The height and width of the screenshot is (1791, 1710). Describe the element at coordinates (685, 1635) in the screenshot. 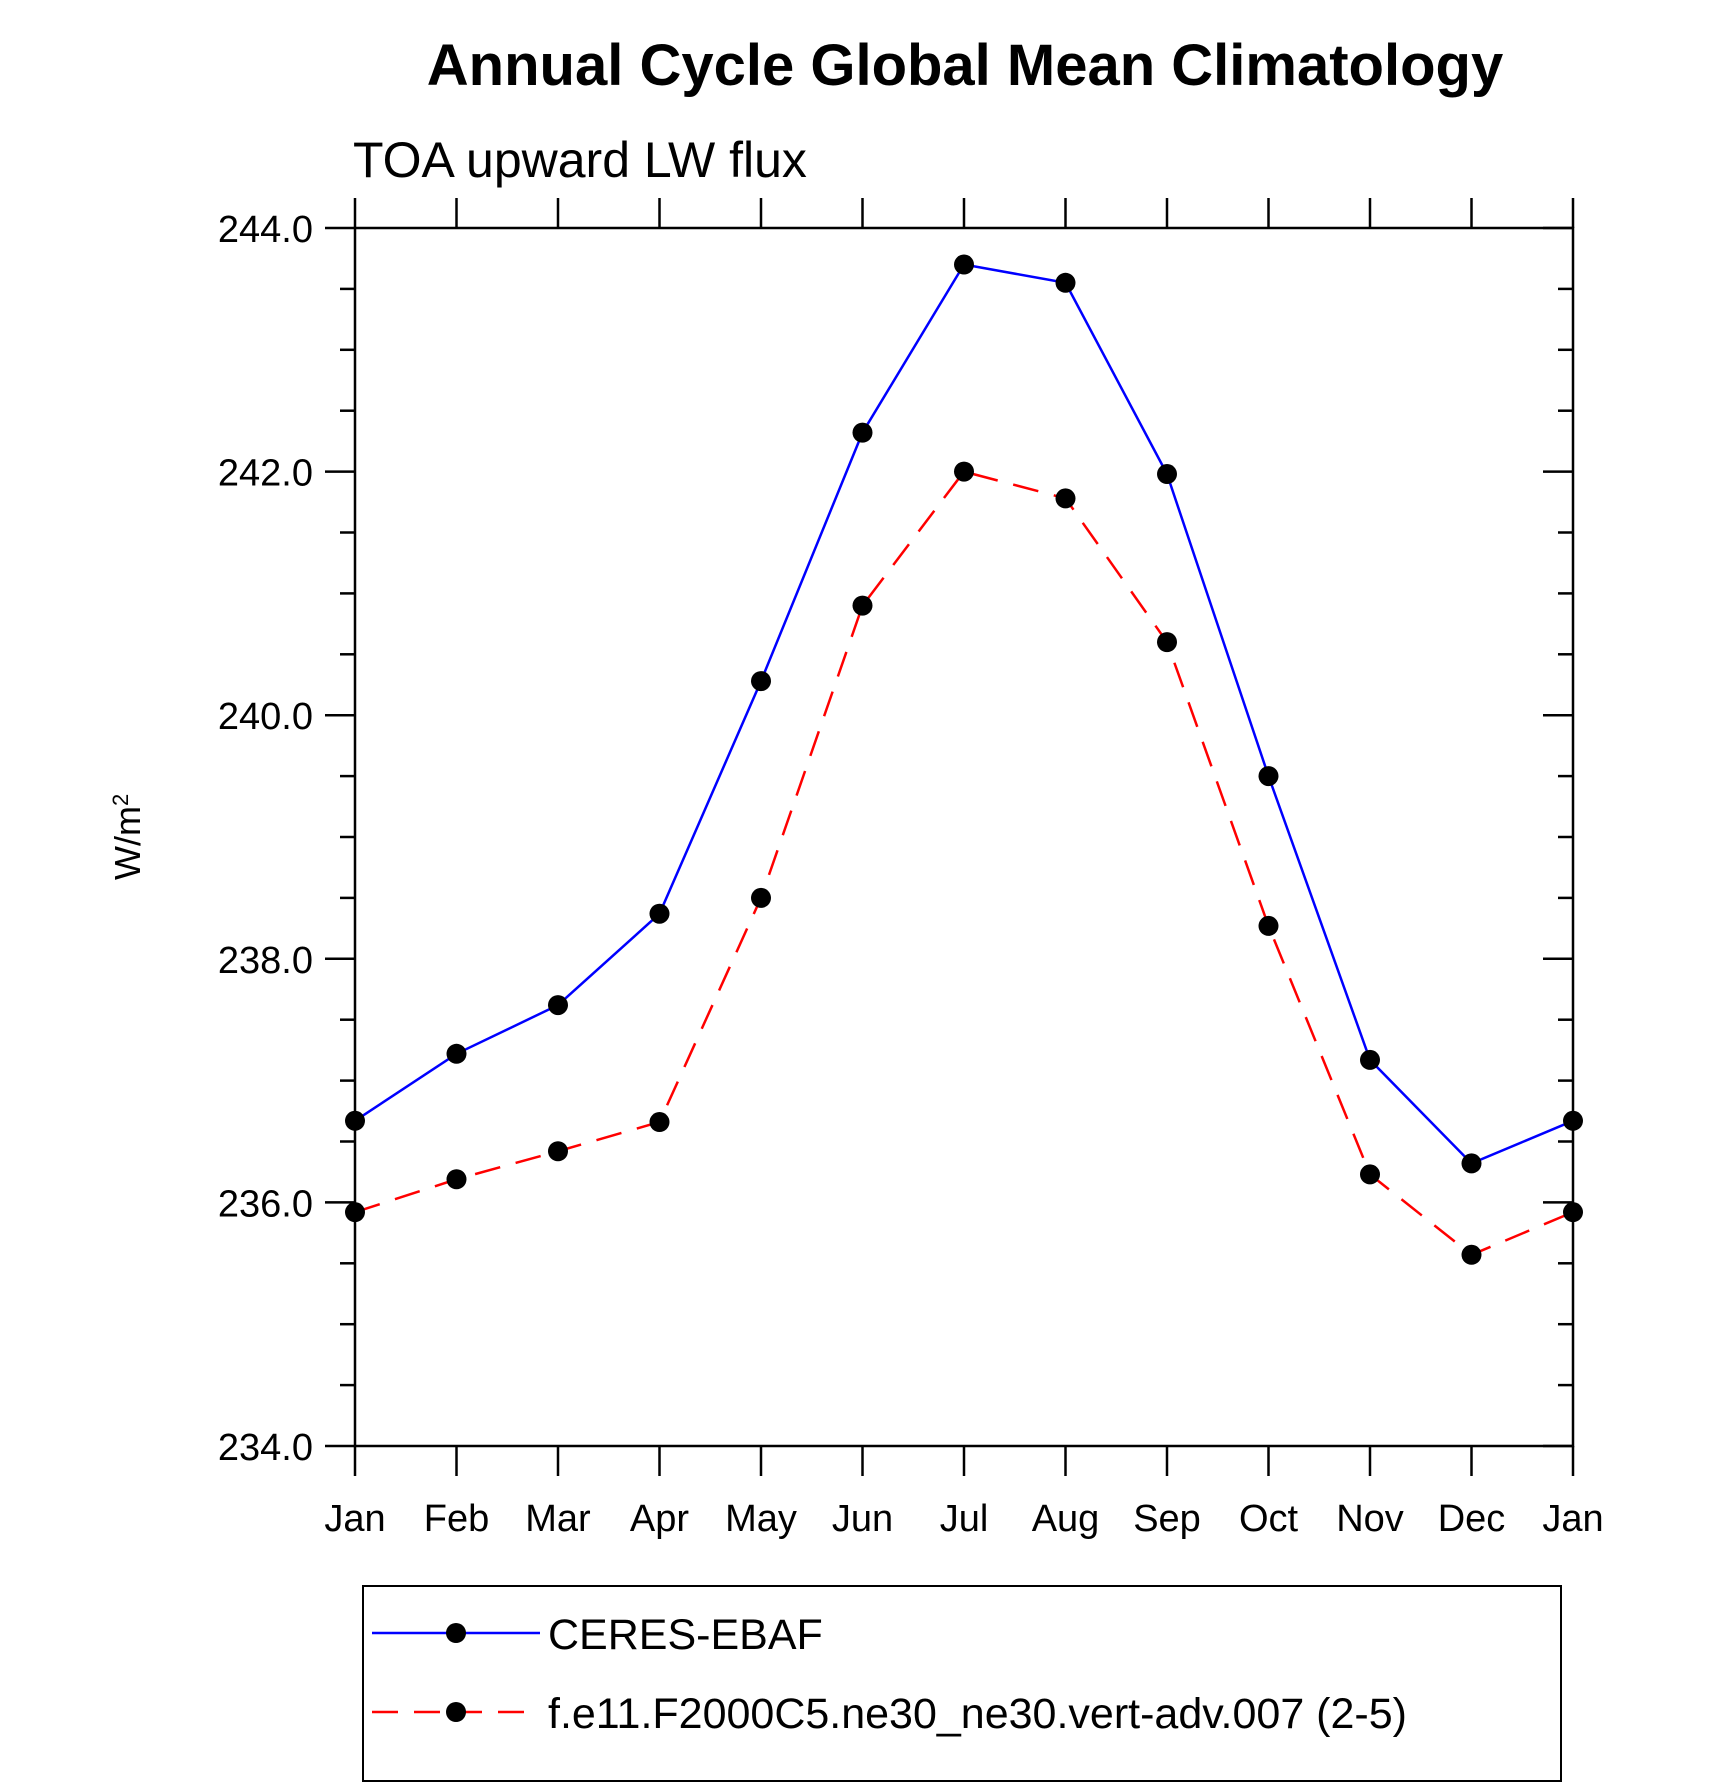

I see `legend-label-ceres: CERES-EBAF` at that location.